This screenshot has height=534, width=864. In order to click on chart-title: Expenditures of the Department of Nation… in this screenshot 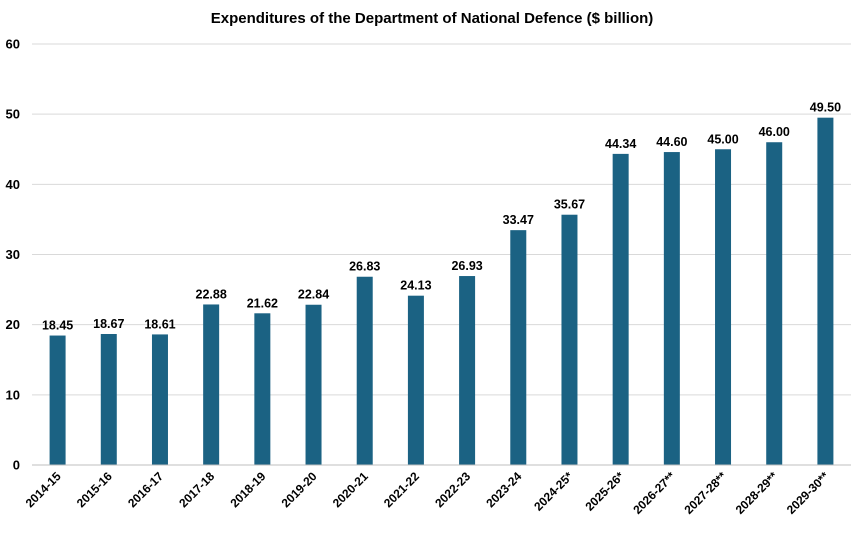, I will do `click(432, 18)`.